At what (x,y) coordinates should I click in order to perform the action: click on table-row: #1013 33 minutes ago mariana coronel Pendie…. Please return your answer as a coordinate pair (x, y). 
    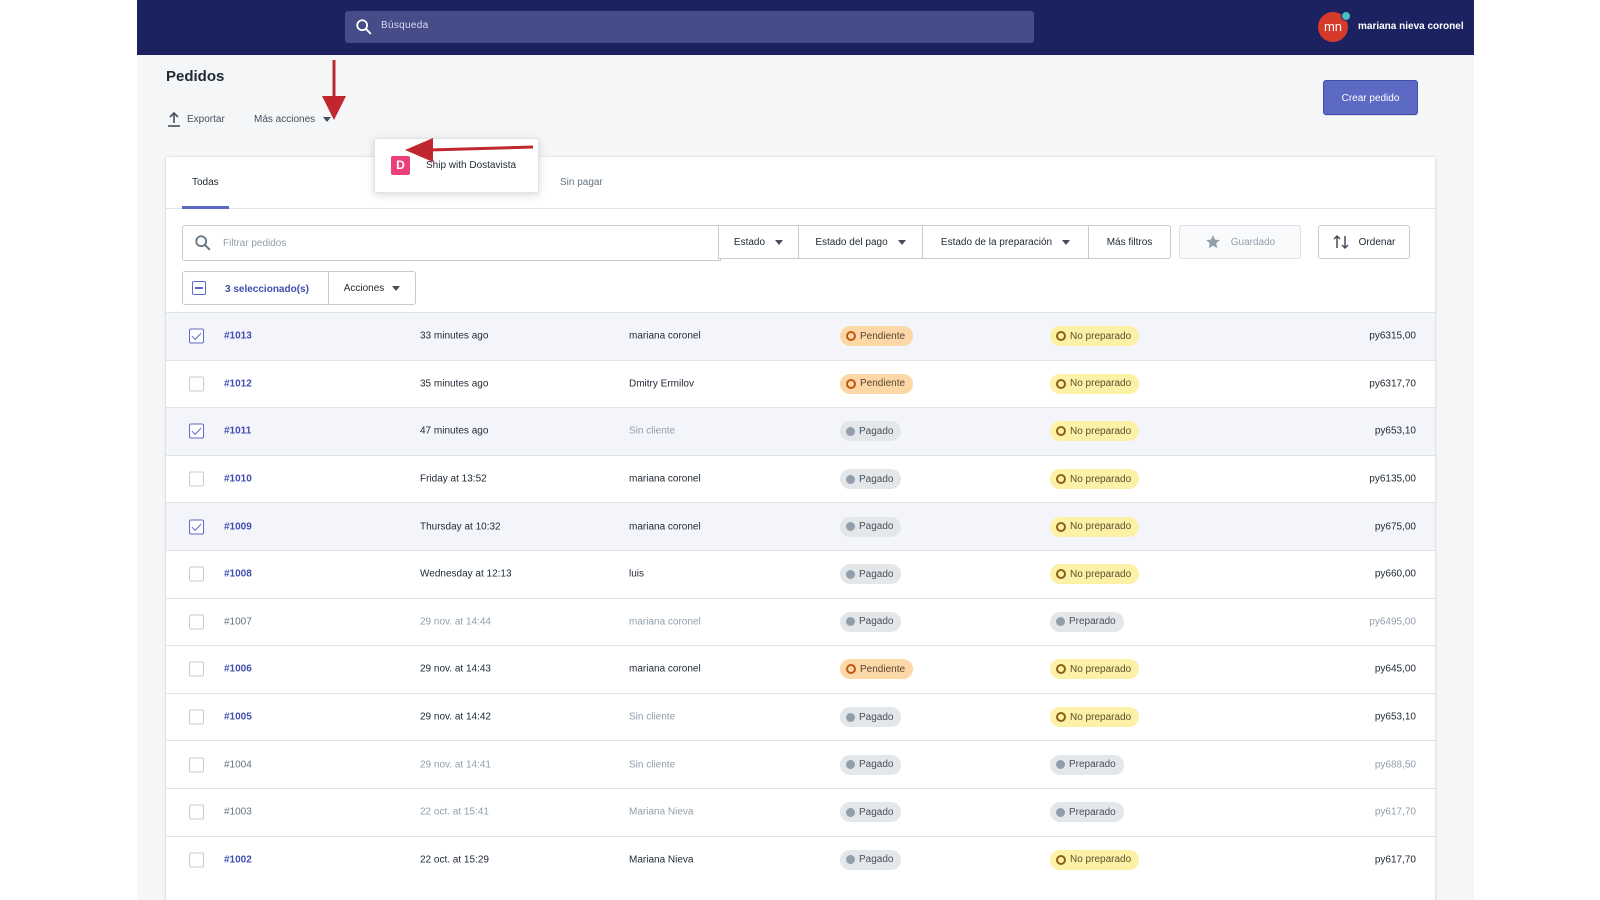
    Looking at the image, I should click on (800, 336).